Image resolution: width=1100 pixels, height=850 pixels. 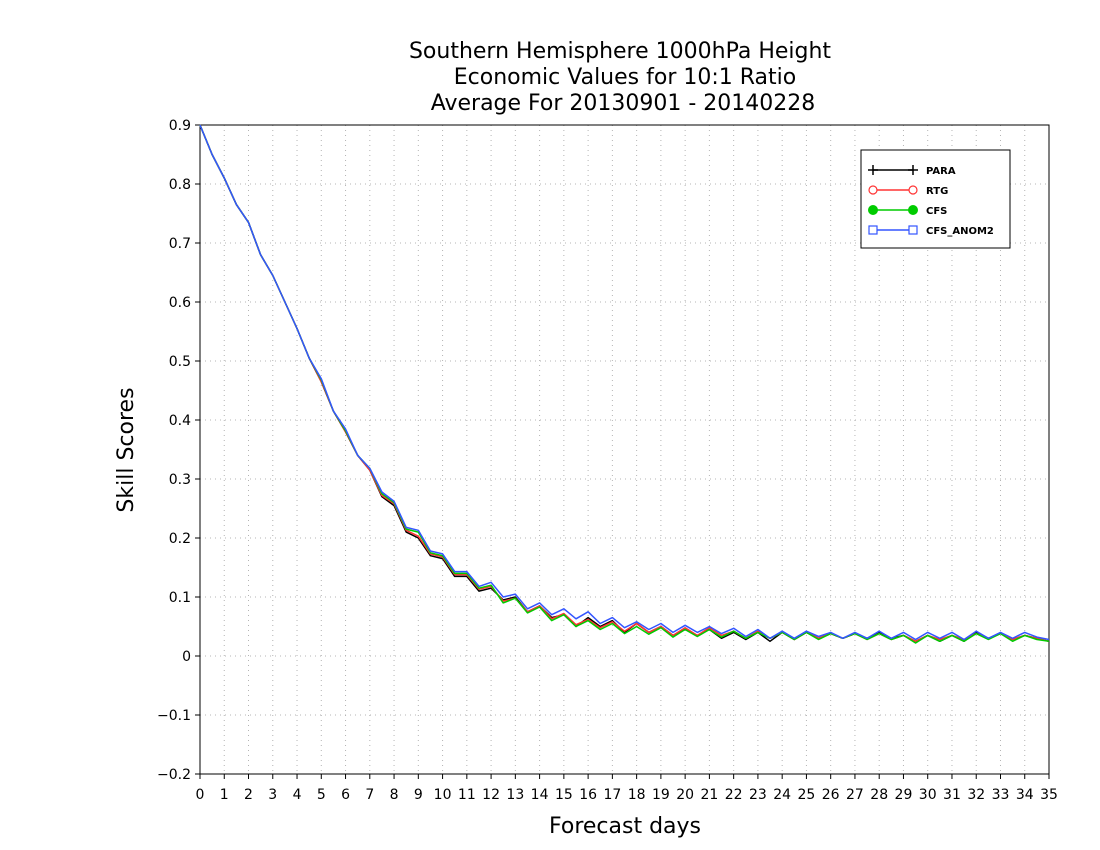 What do you see at coordinates (418, 795) in the screenshot?
I see `x-tick-label: 9` at bounding box center [418, 795].